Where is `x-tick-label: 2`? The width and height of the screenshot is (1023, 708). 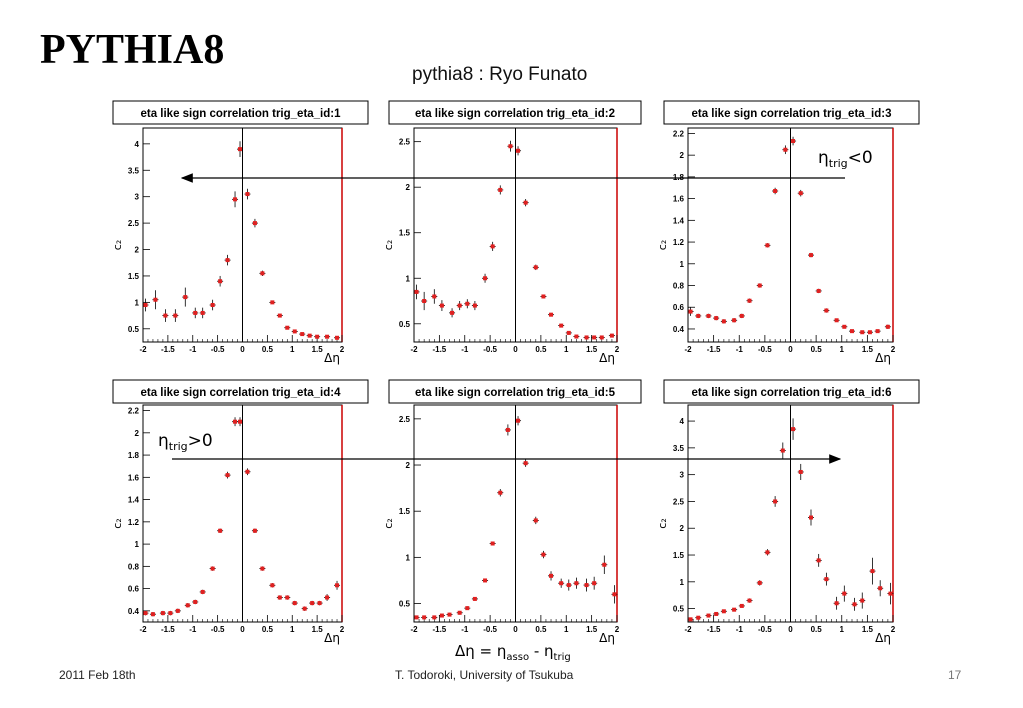
x-tick-label: 2 is located at coordinates (342, 349).